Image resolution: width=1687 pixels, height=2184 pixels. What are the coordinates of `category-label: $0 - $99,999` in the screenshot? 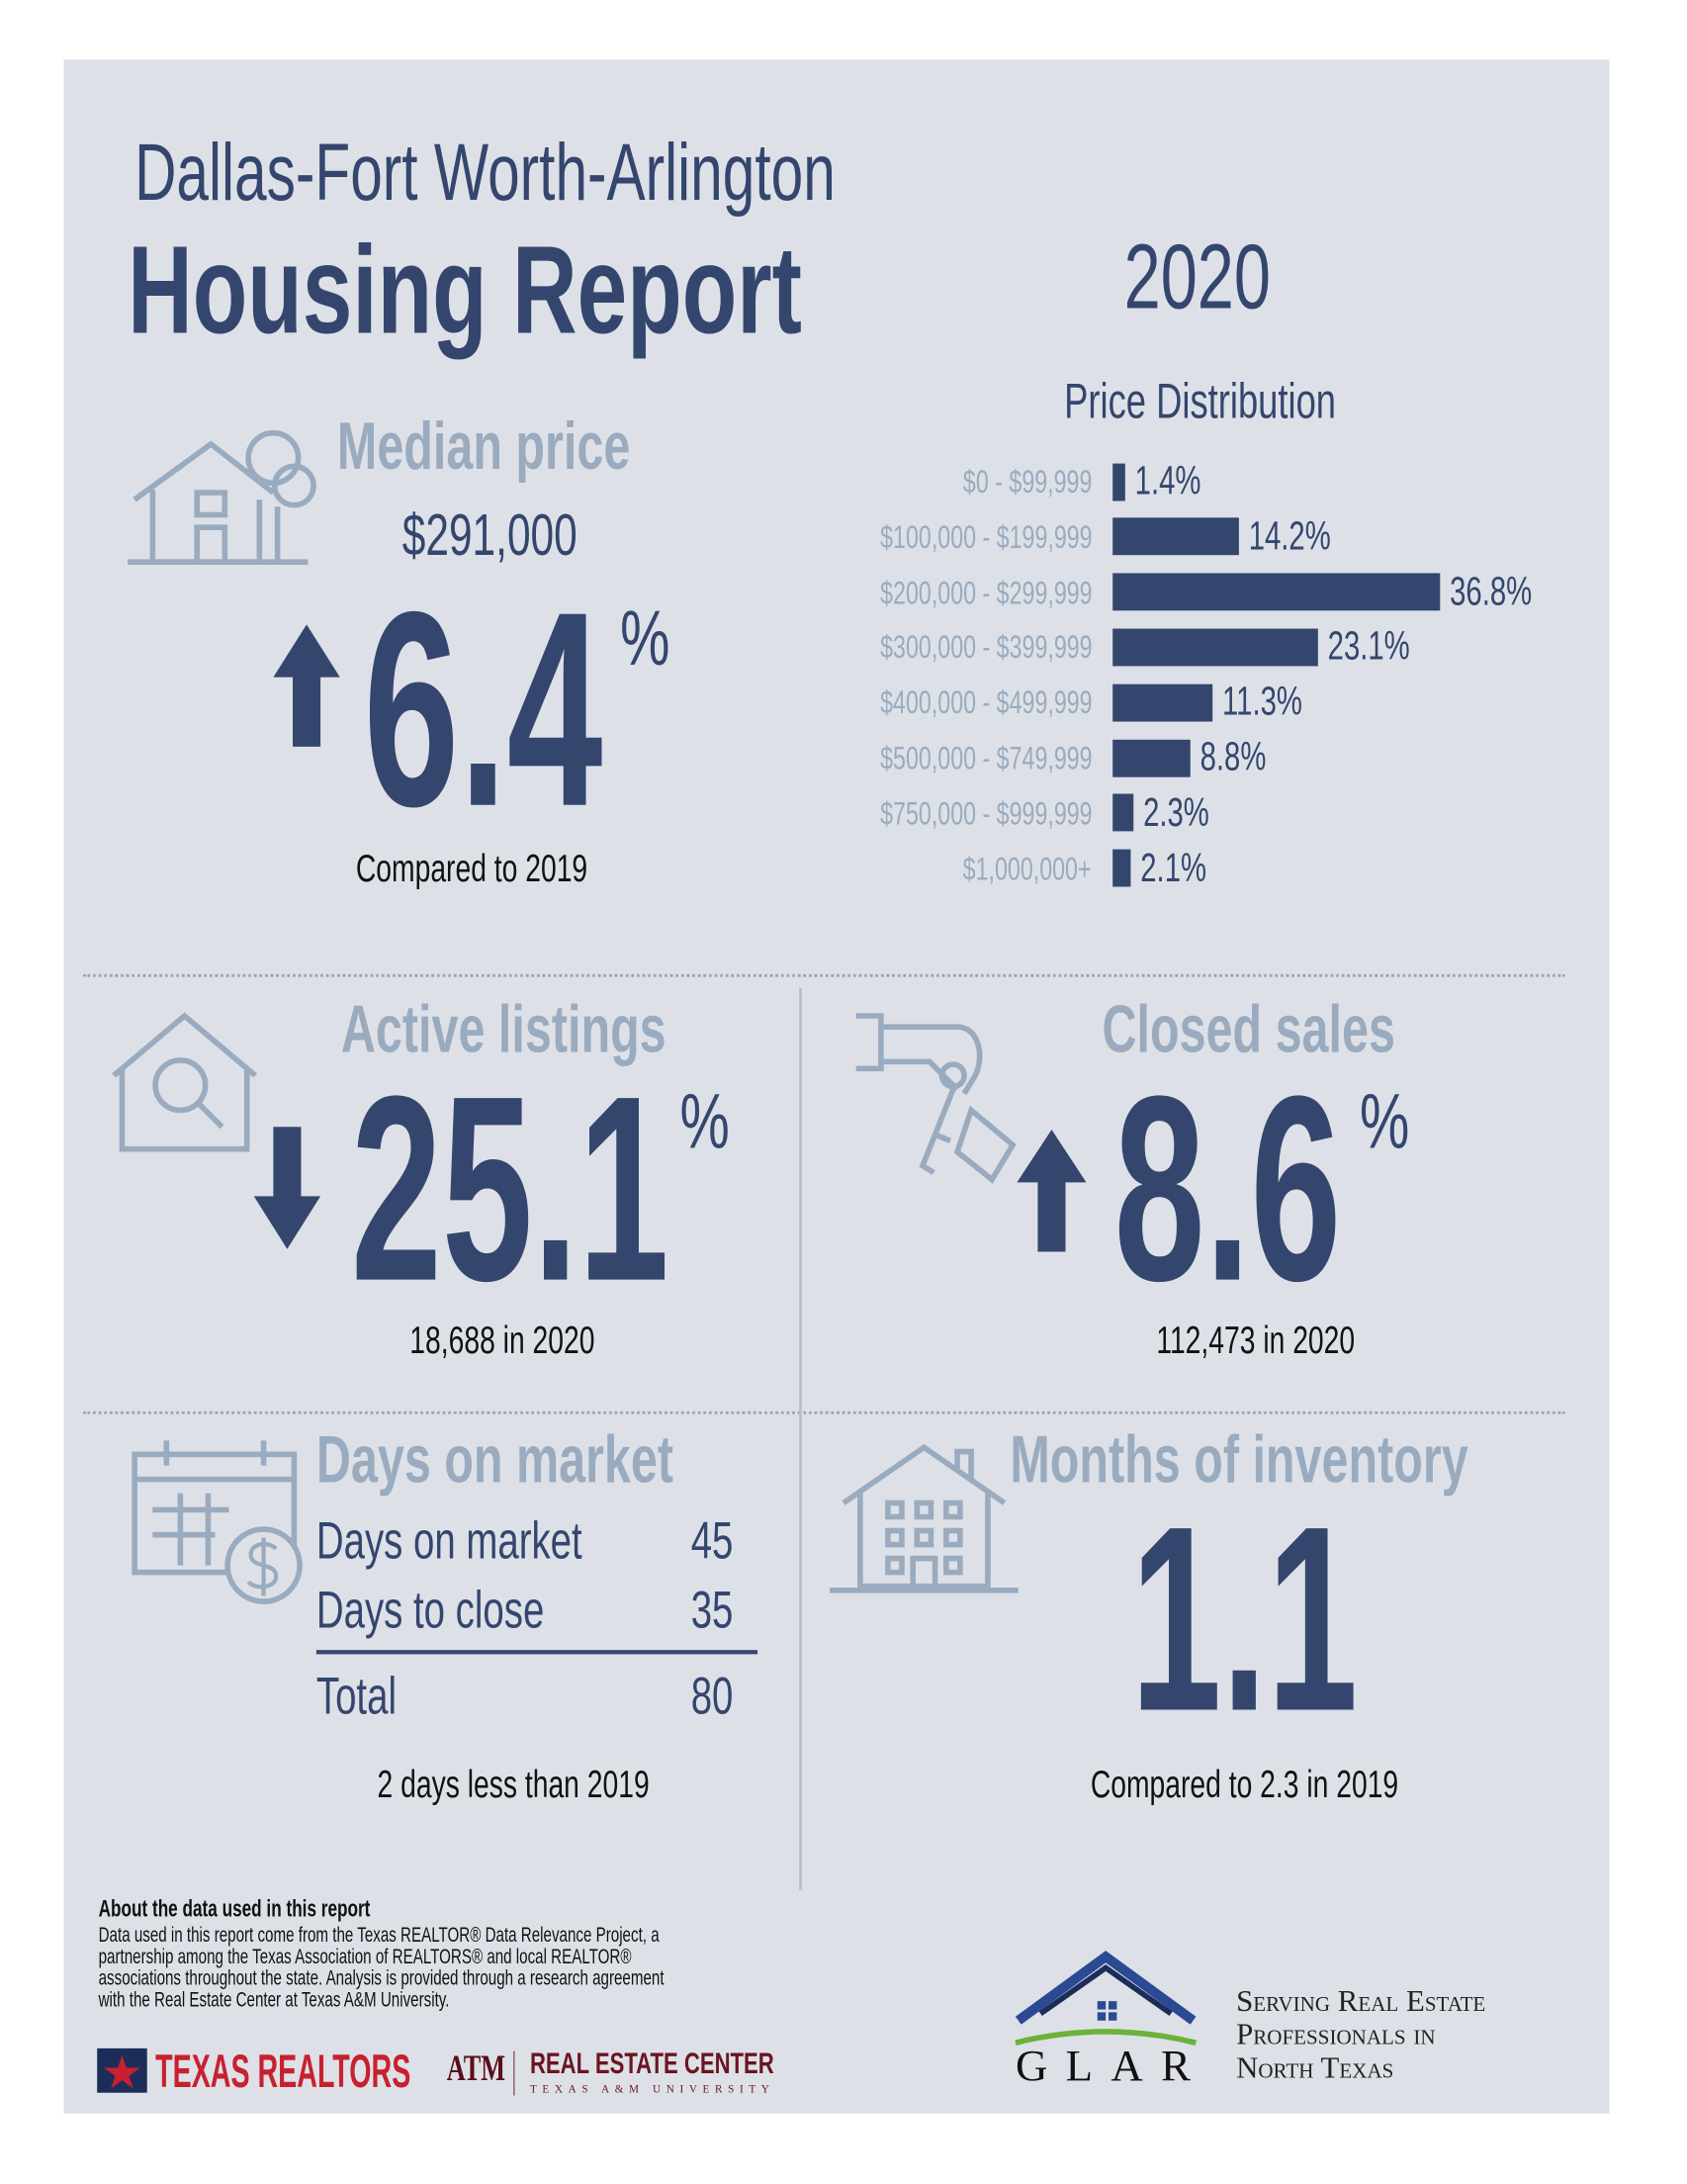 It's located at (1027, 481).